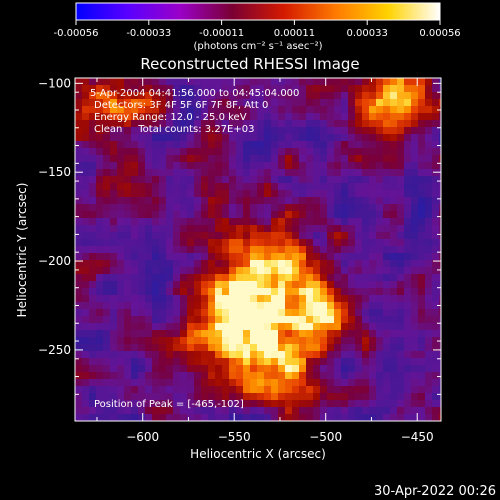 Image resolution: width=500 pixels, height=500 pixels. Describe the element at coordinates (54, 83) in the screenshot. I see `y-tick-label: −100` at that location.